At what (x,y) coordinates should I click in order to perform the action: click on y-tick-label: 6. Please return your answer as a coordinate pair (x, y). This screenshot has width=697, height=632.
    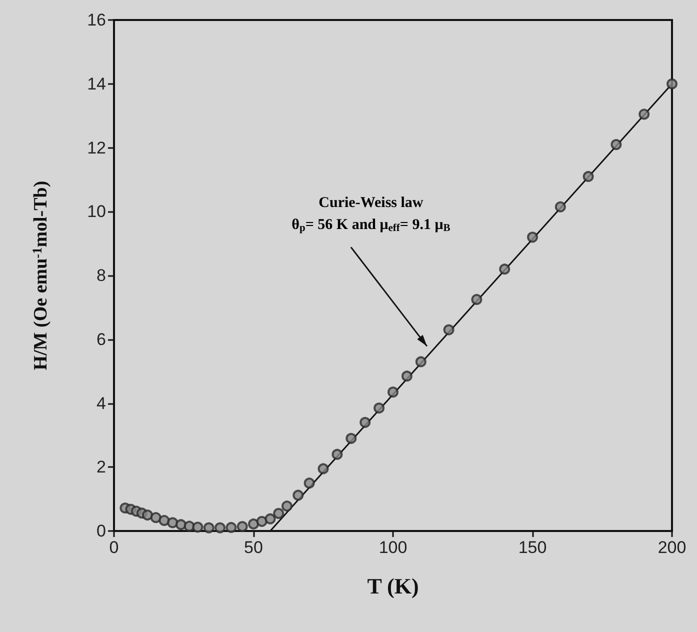
    Looking at the image, I should click on (101, 339).